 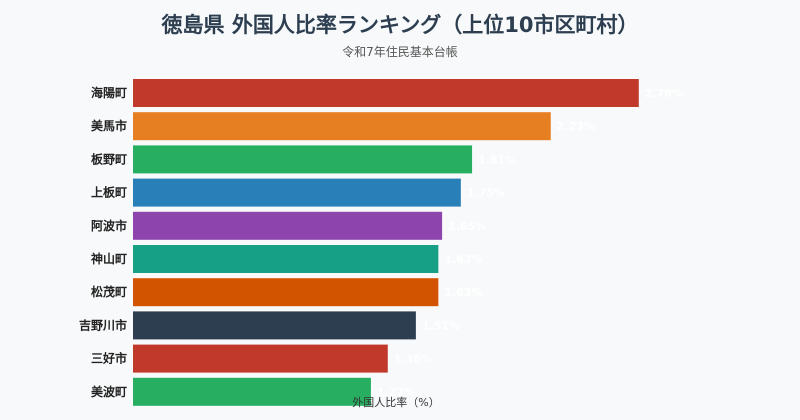 I want to click on value-label-9: 1.27%, so click(x=396, y=392).